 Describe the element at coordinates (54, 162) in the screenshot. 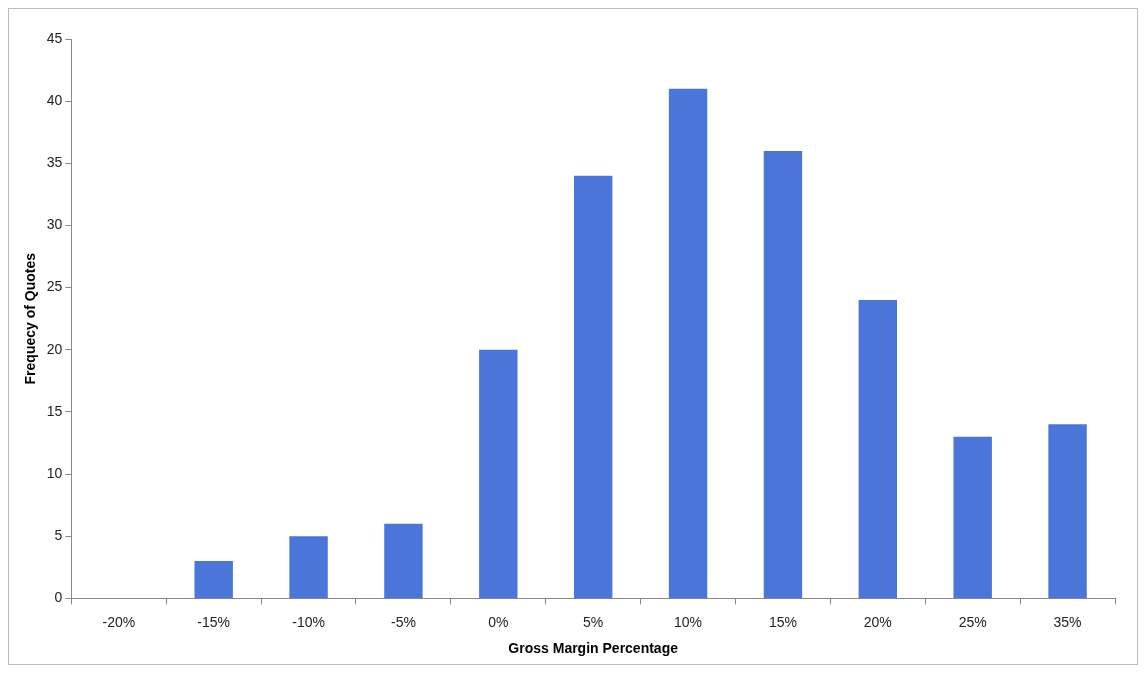

I see `y-tick-label: 35` at that location.